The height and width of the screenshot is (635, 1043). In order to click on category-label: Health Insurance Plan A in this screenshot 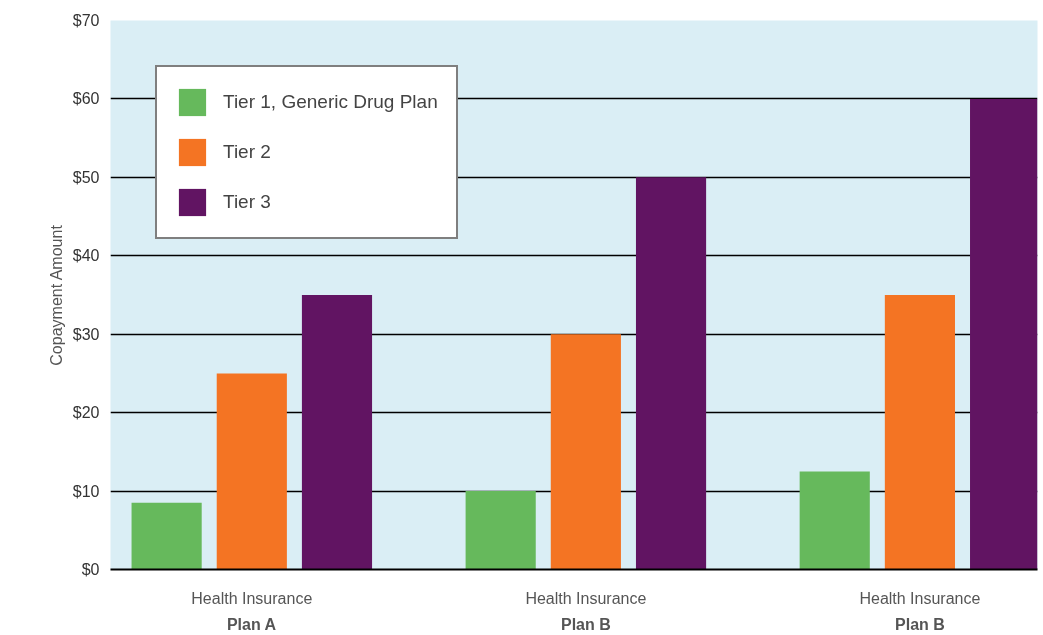, I will do `click(252, 611)`.